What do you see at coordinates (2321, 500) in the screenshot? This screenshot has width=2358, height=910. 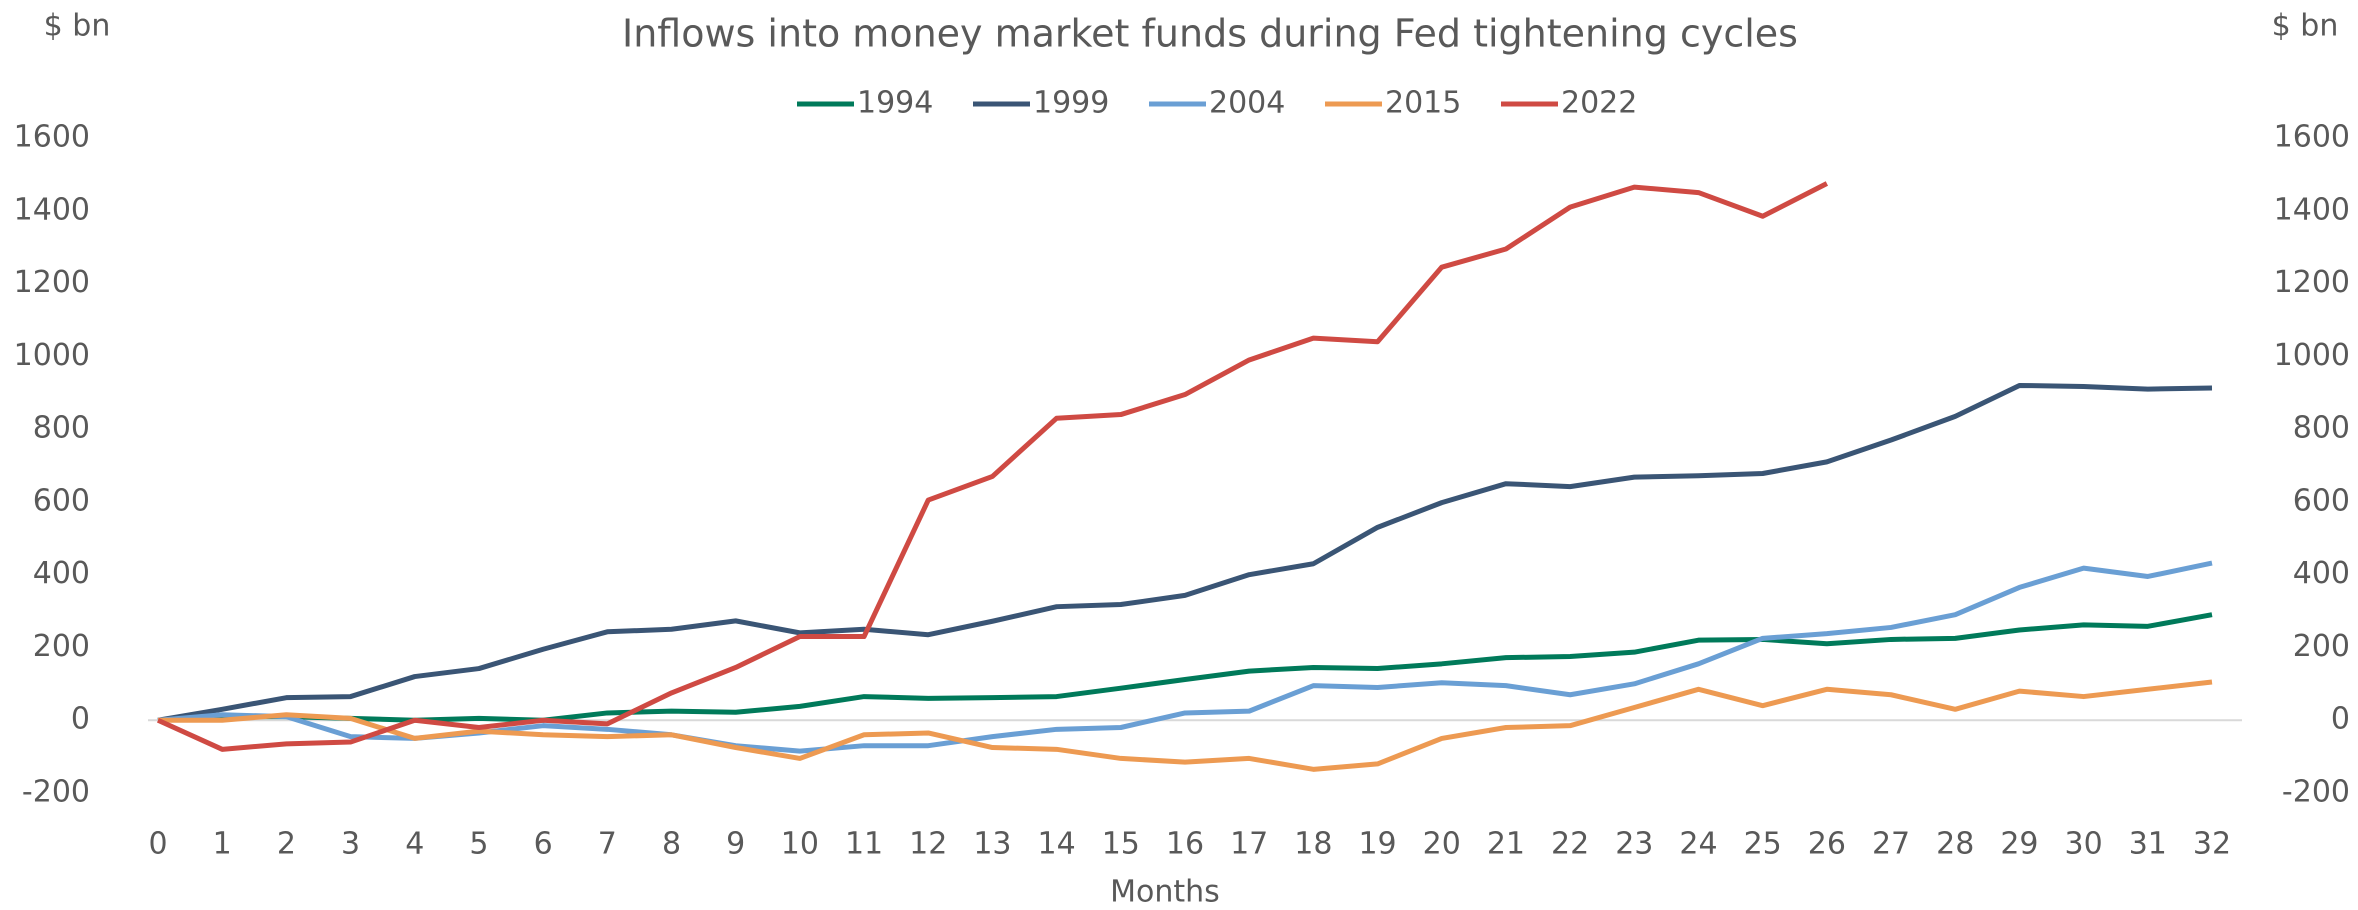 I see `y2-tick-label: 600` at bounding box center [2321, 500].